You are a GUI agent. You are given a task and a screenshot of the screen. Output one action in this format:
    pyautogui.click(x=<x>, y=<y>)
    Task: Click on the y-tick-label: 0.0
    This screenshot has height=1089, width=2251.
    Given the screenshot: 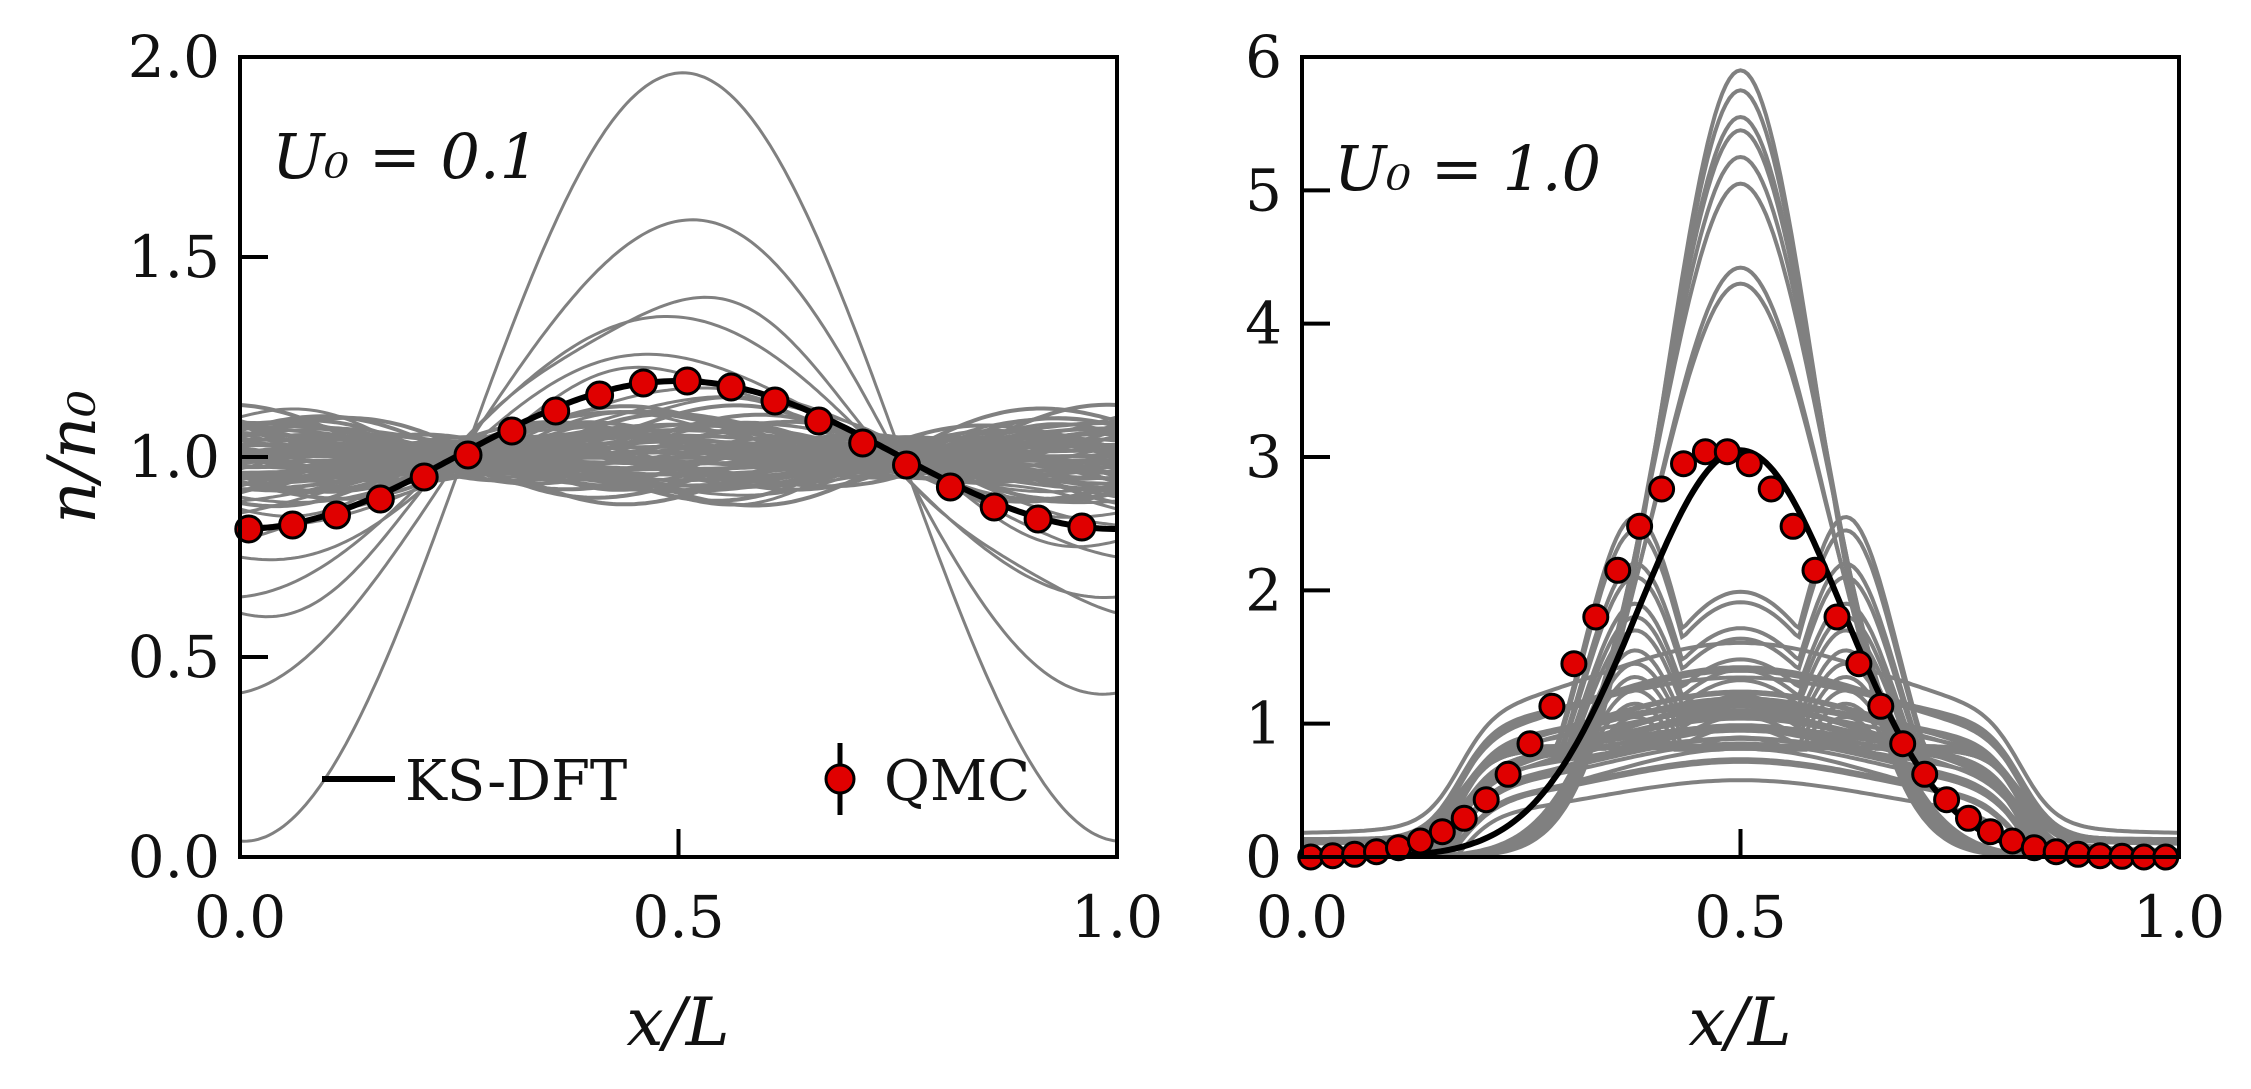 What is the action you would take?
    pyautogui.click(x=174, y=857)
    